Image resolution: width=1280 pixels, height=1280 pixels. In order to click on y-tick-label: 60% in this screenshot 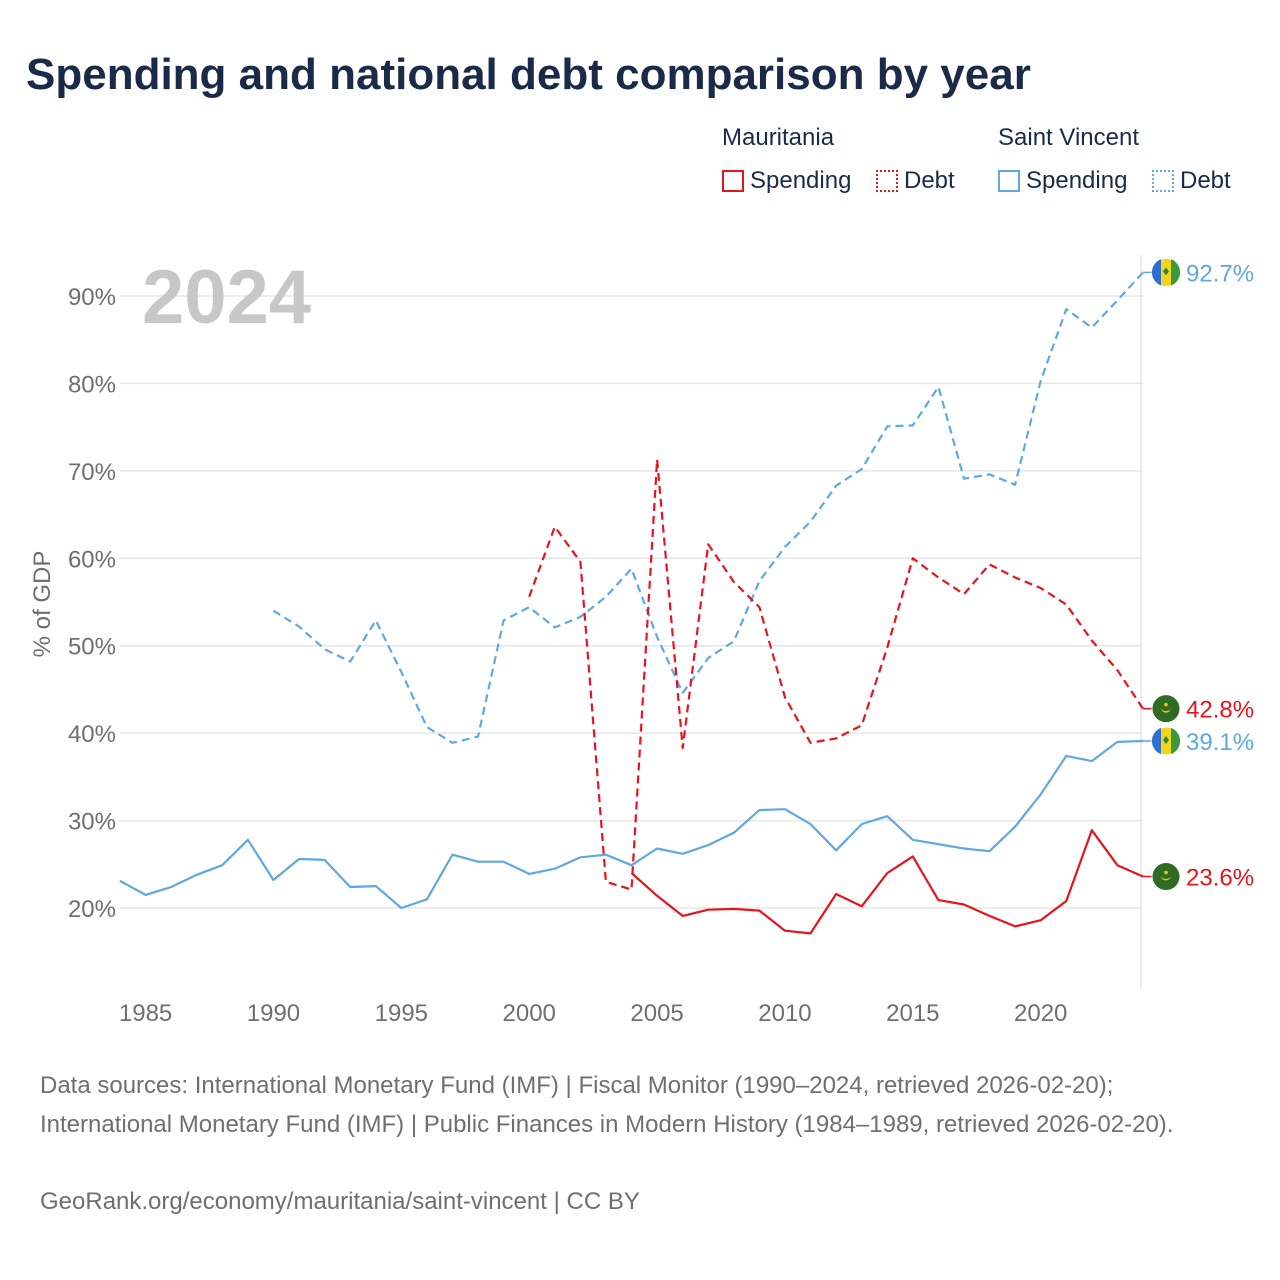, I will do `click(92, 559)`.